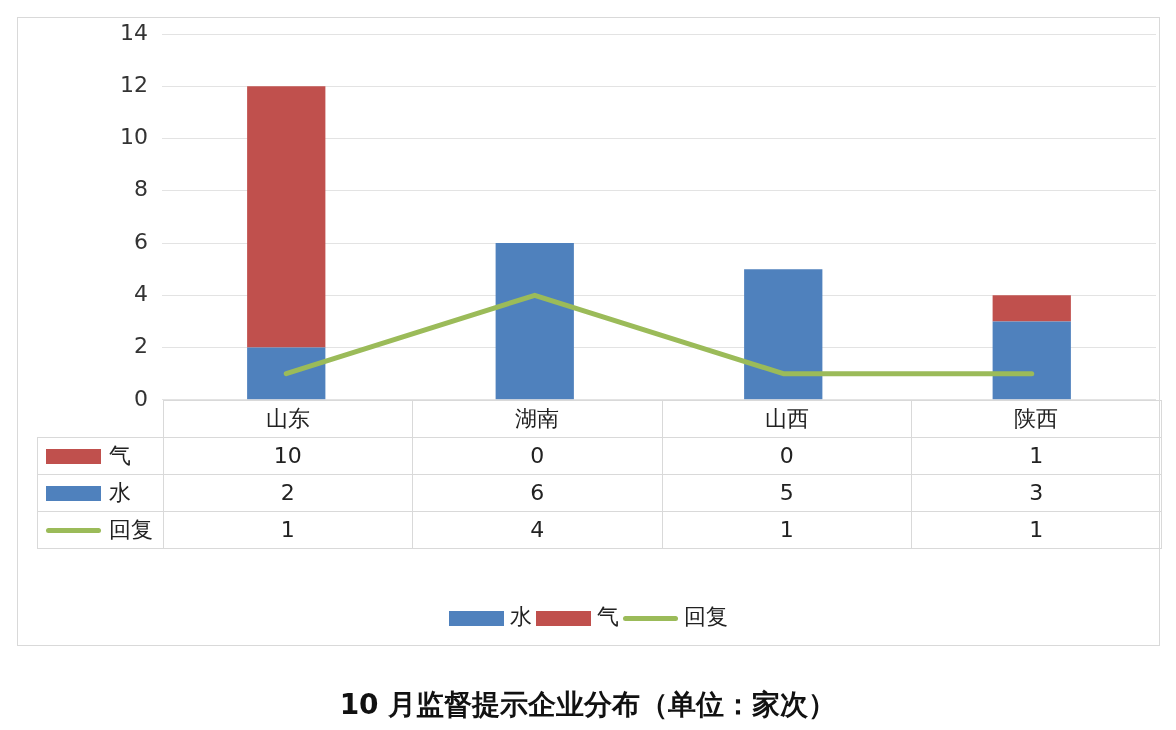 The image size is (1176, 730). Describe the element at coordinates (787, 493) in the screenshot. I see `data-label: 5` at that location.